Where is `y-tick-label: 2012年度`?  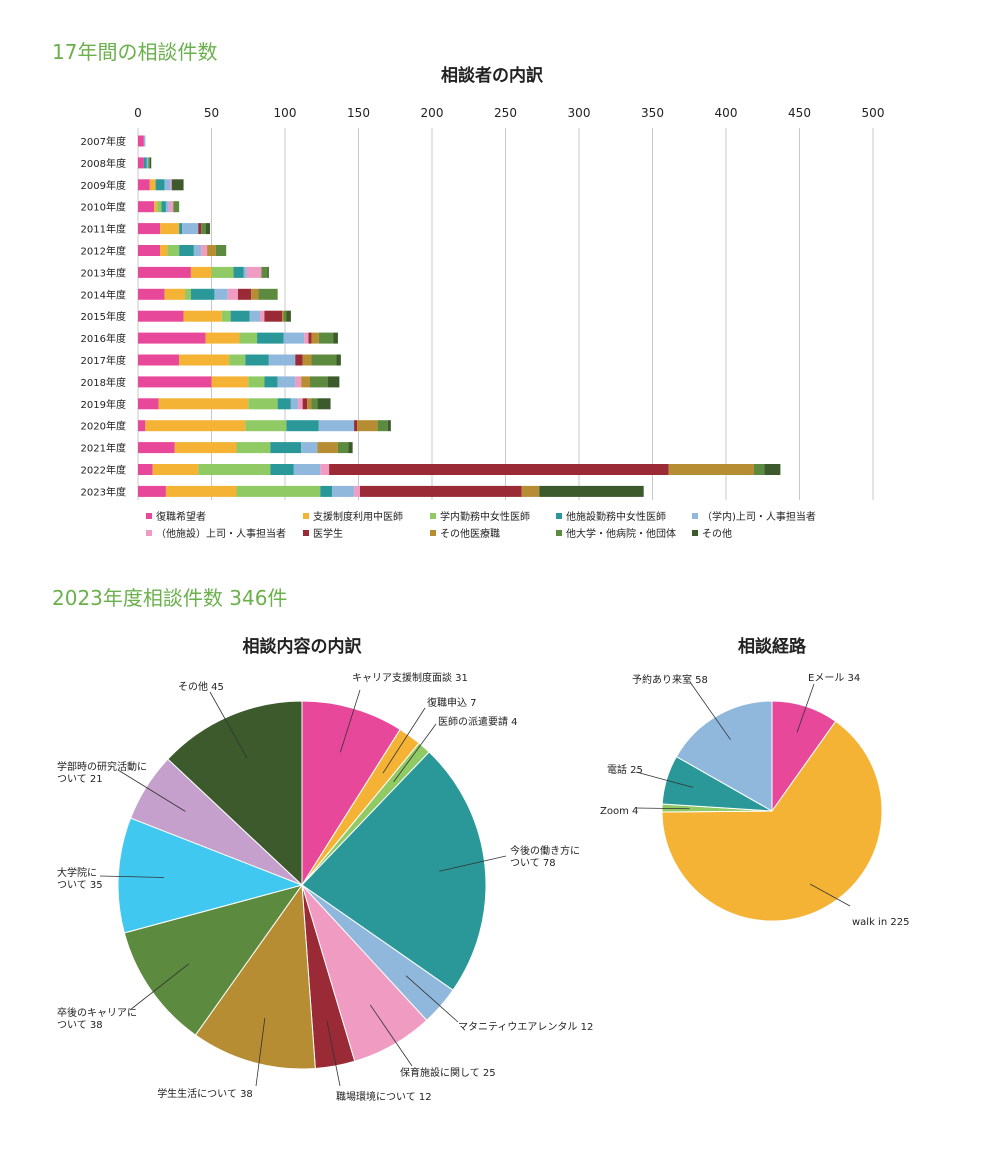 y-tick-label: 2012年度 is located at coordinates (103, 251).